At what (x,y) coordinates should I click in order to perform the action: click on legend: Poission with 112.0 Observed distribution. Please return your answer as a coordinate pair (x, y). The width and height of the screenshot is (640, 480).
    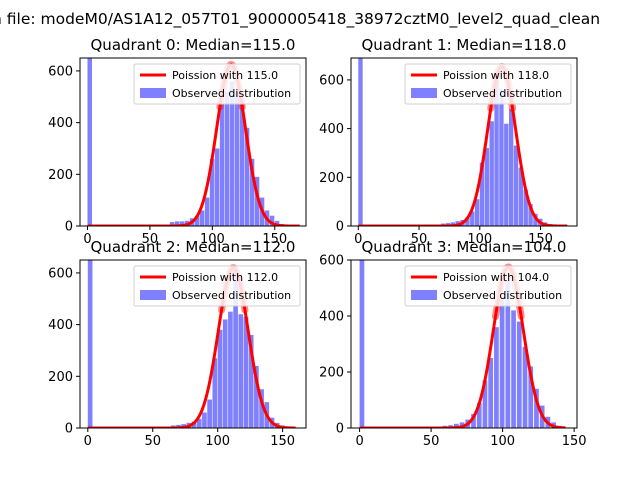
    Looking at the image, I should click on (217, 286).